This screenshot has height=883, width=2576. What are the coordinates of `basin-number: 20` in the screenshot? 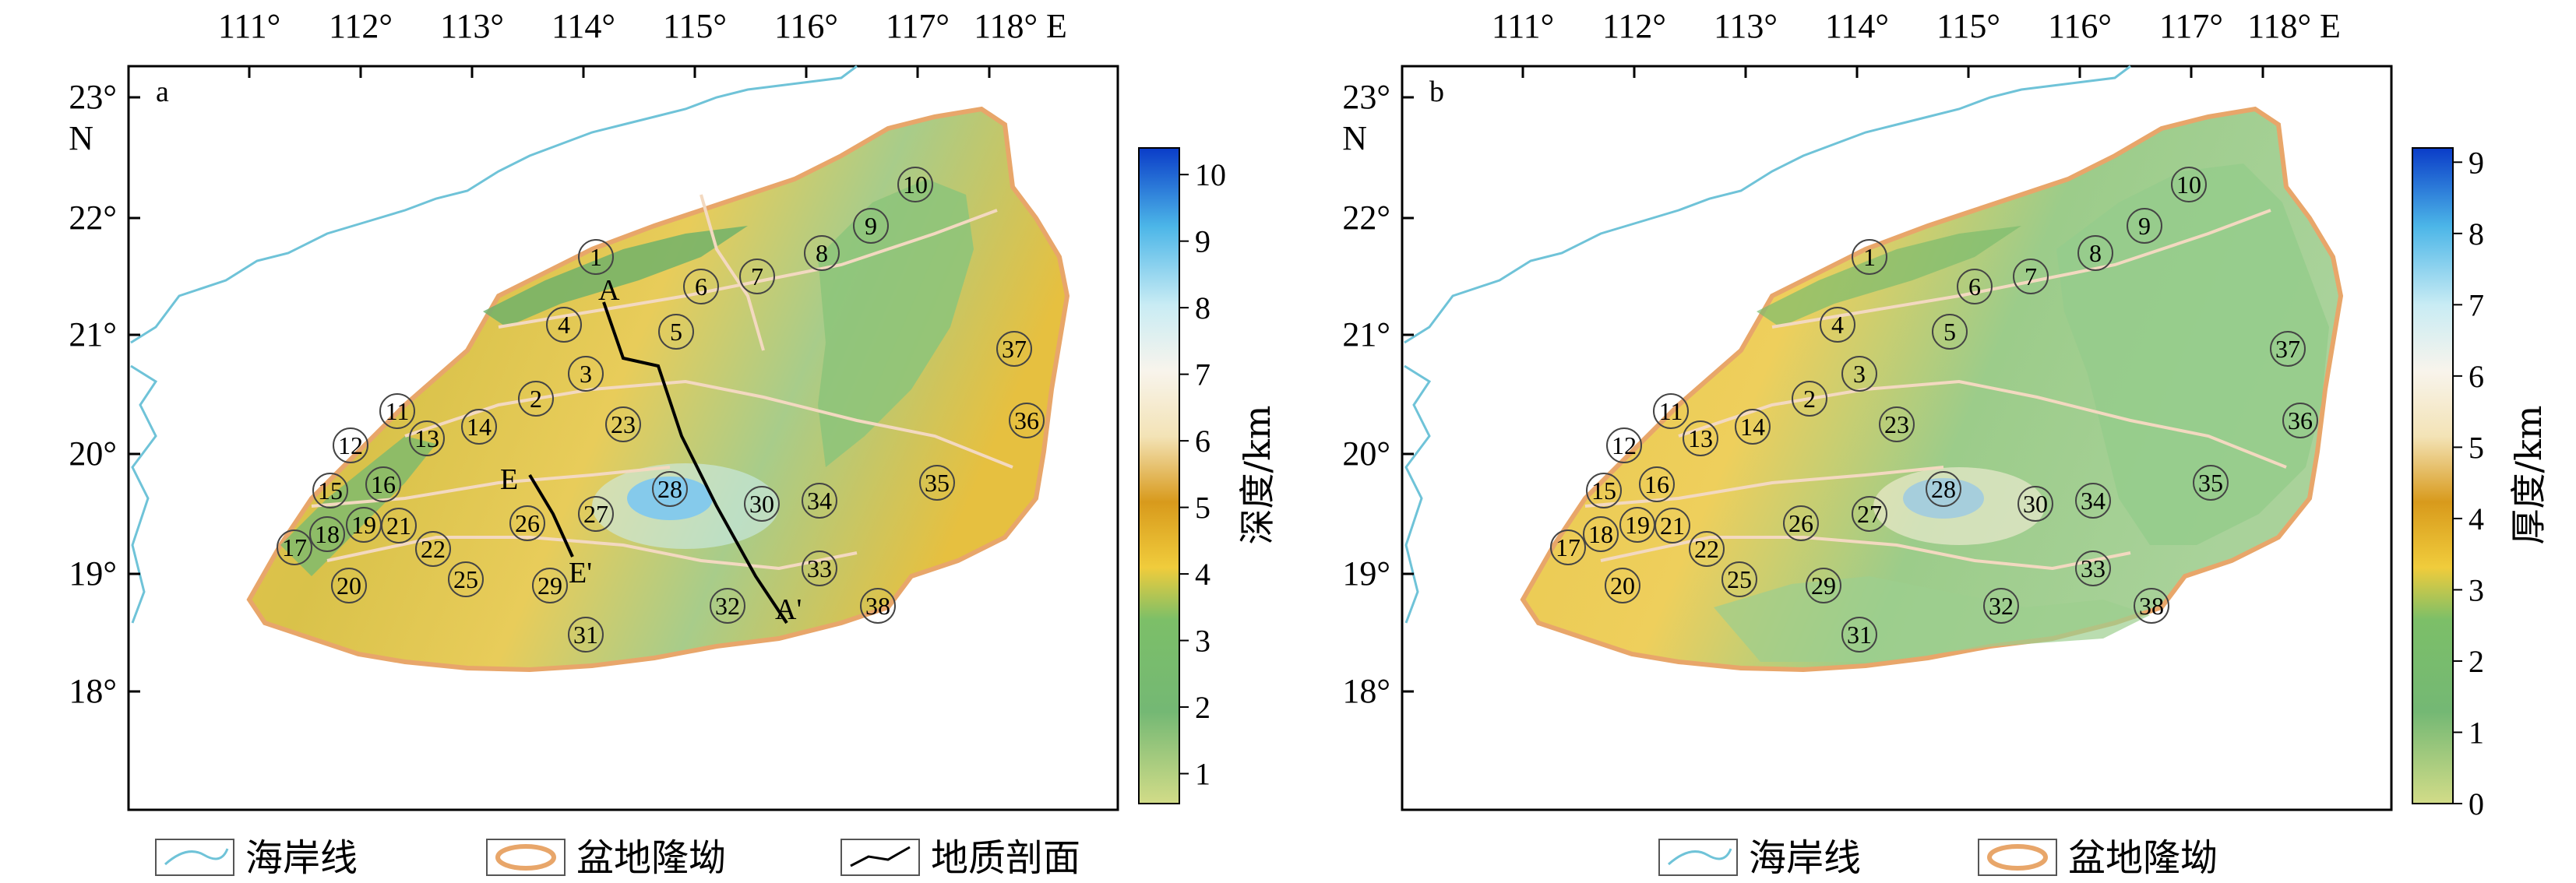 It's located at (349, 586).